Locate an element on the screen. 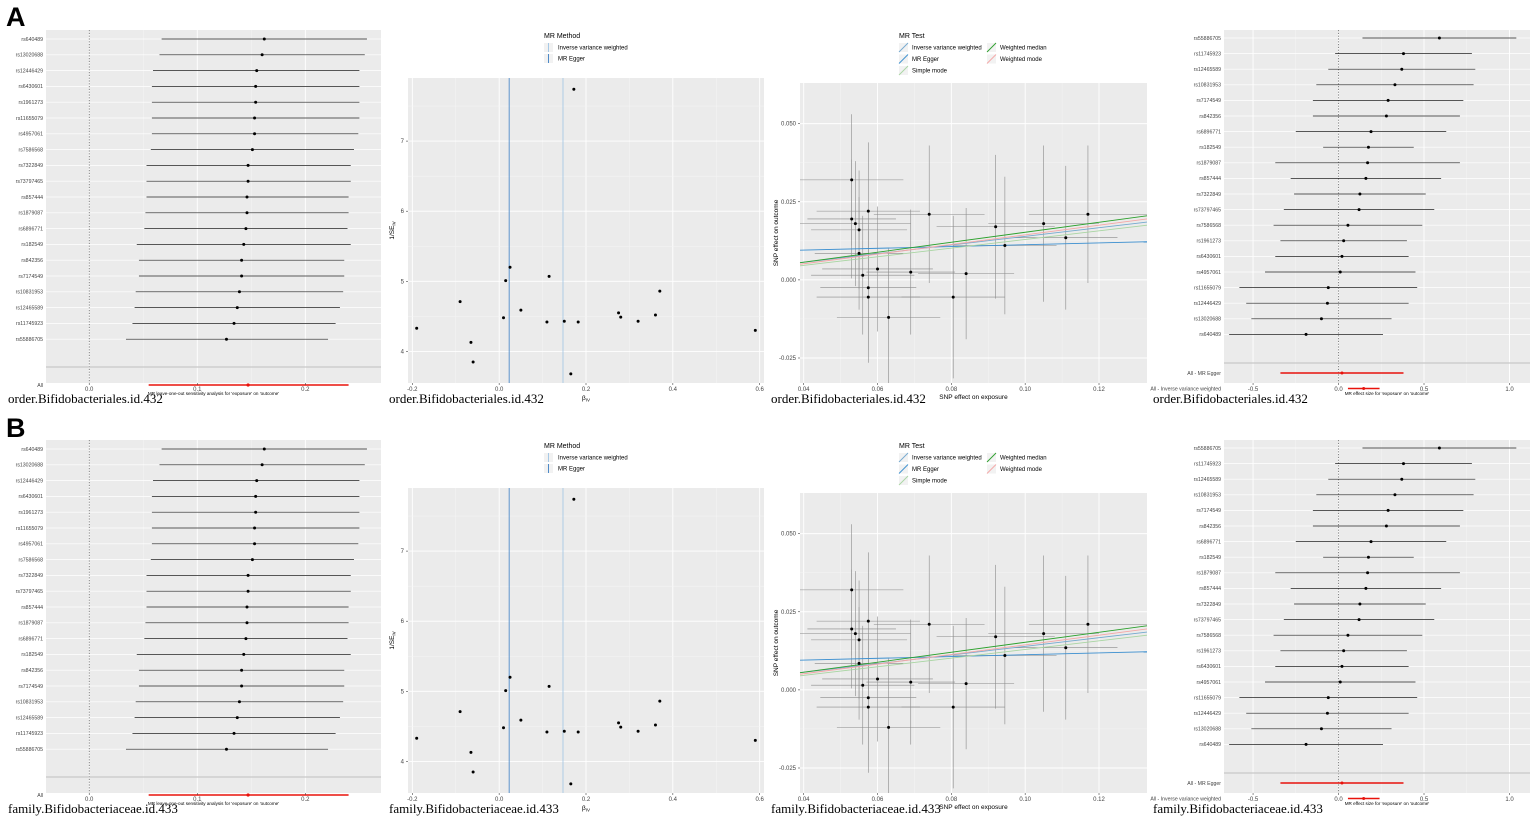 This screenshot has width=1535, height=822. single-snp-label: rs7322849 is located at coordinates (1208, 195).